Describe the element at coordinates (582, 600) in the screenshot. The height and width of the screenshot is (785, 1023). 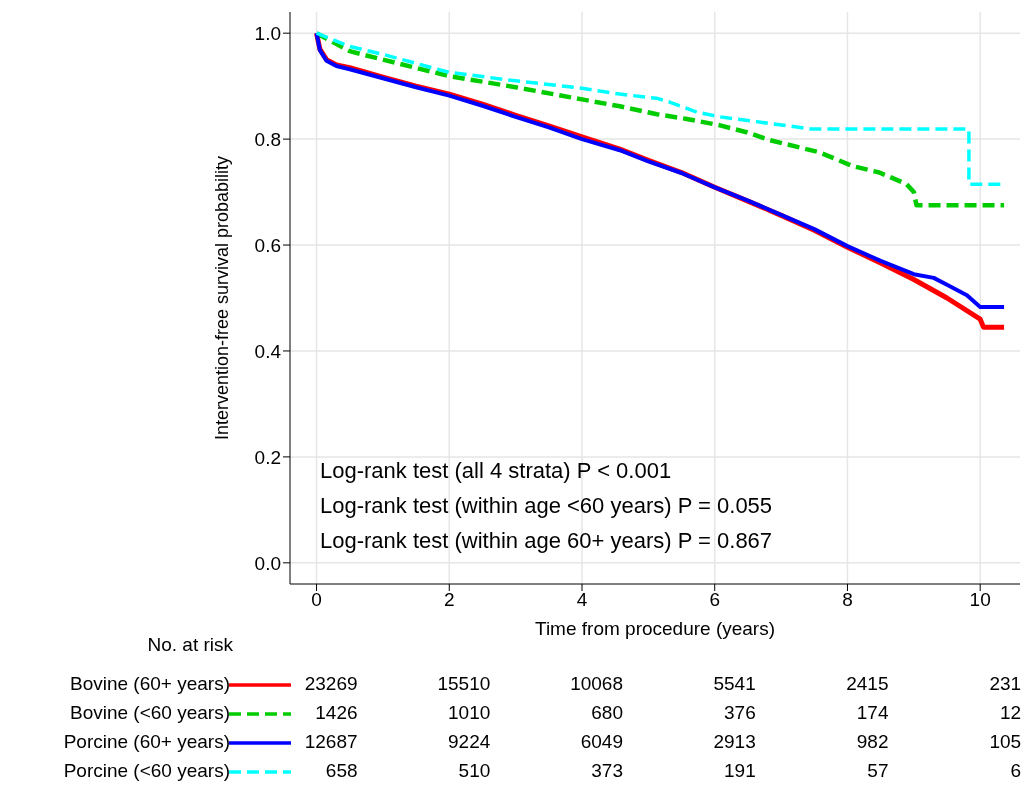
I see `x-tick-label: 4` at that location.